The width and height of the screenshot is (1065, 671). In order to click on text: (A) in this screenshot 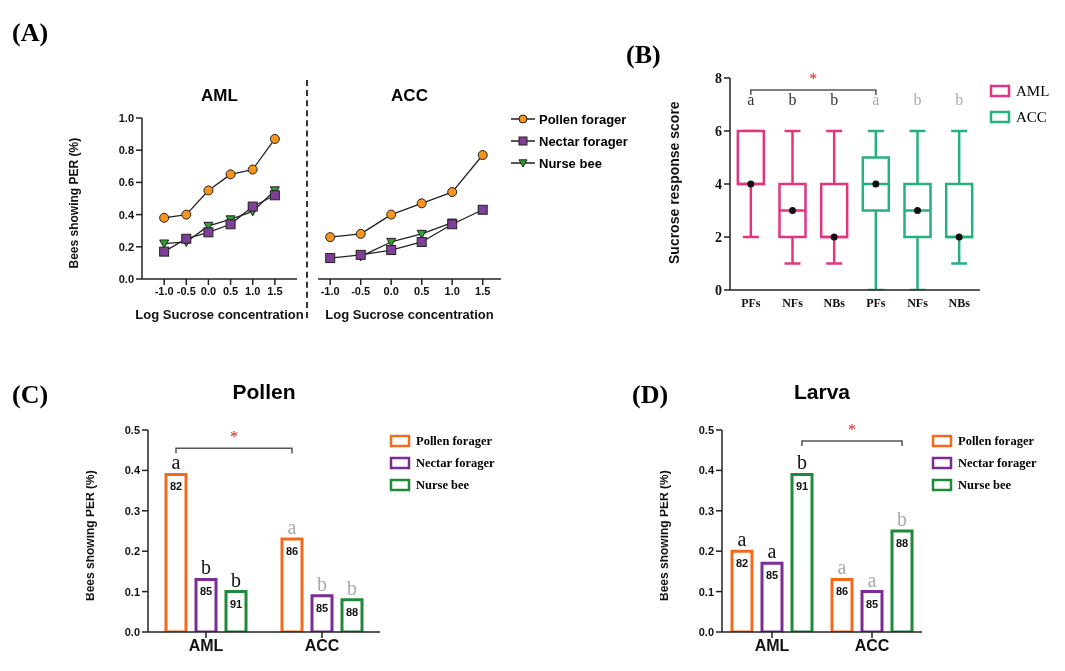, I will do `click(30, 33)`.